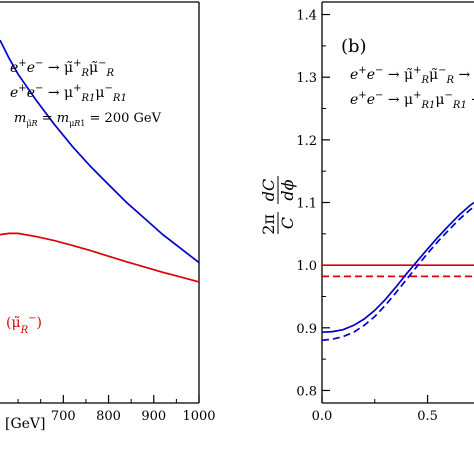  What do you see at coordinates (24, 324) in the screenshot?
I see `left-red-annotation: (μ̃R−)` at bounding box center [24, 324].